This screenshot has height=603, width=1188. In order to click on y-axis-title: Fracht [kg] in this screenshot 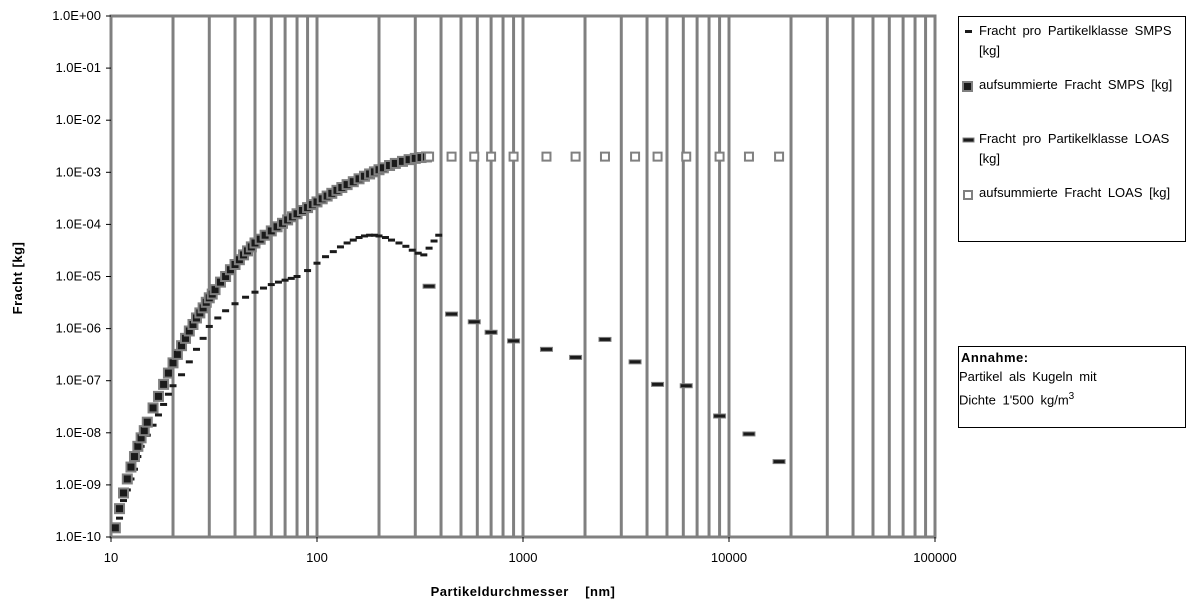, I will do `click(17, 278)`.